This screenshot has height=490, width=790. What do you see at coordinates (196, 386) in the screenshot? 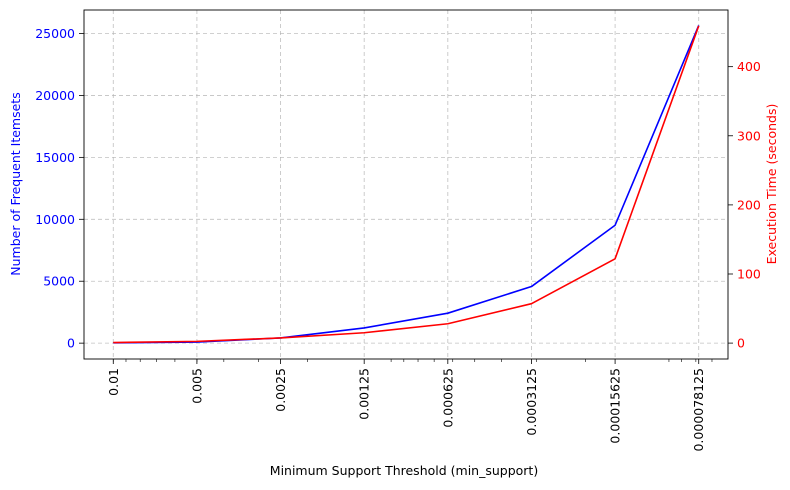
I see `x-tick-label: 0.005` at bounding box center [196, 386].